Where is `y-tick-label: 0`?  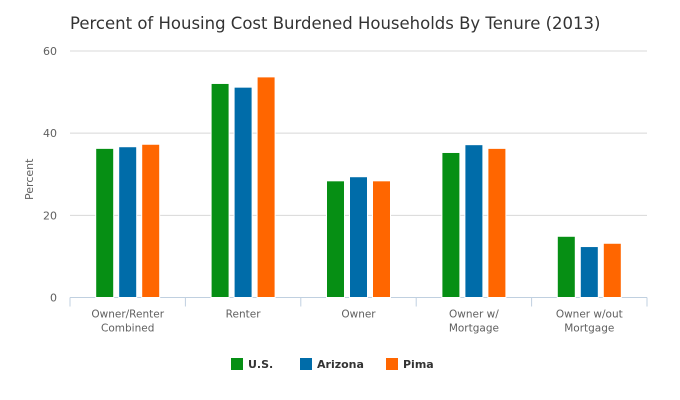
y-tick-label: 0 is located at coordinates (53, 298).